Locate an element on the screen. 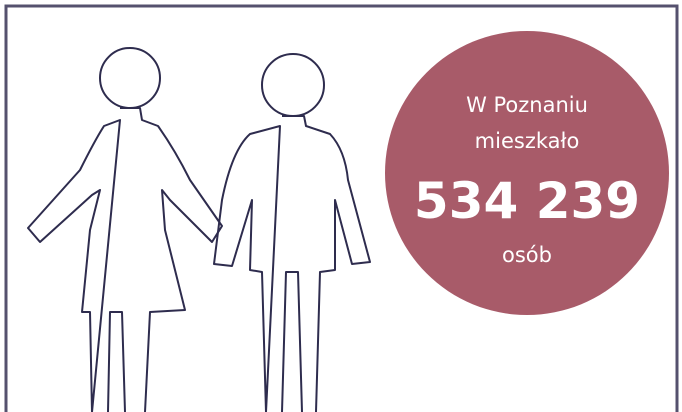 The height and width of the screenshot is (412, 682). caption-line: mieszkało is located at coordinates (527, 141).